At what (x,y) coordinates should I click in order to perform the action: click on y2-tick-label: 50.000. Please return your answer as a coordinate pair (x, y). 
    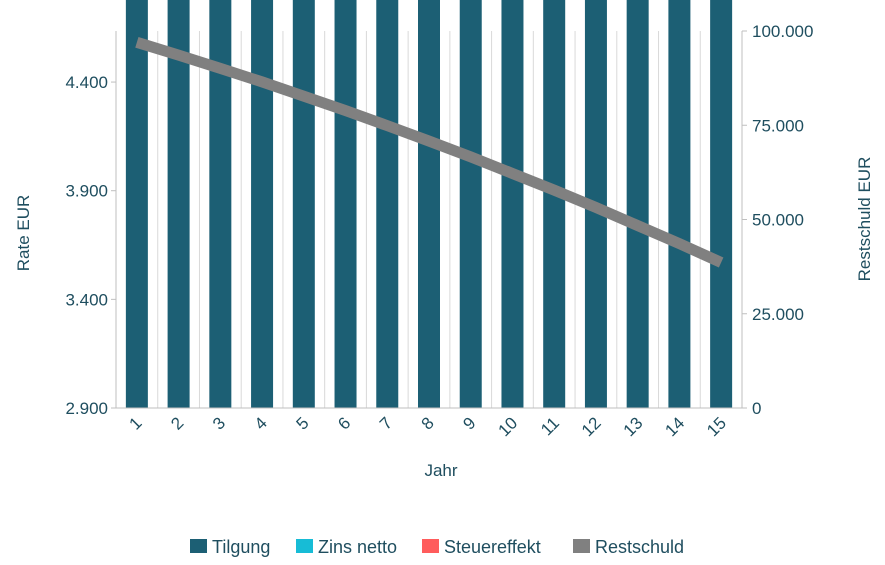
    Looking at the image, I should click on (778, 220).